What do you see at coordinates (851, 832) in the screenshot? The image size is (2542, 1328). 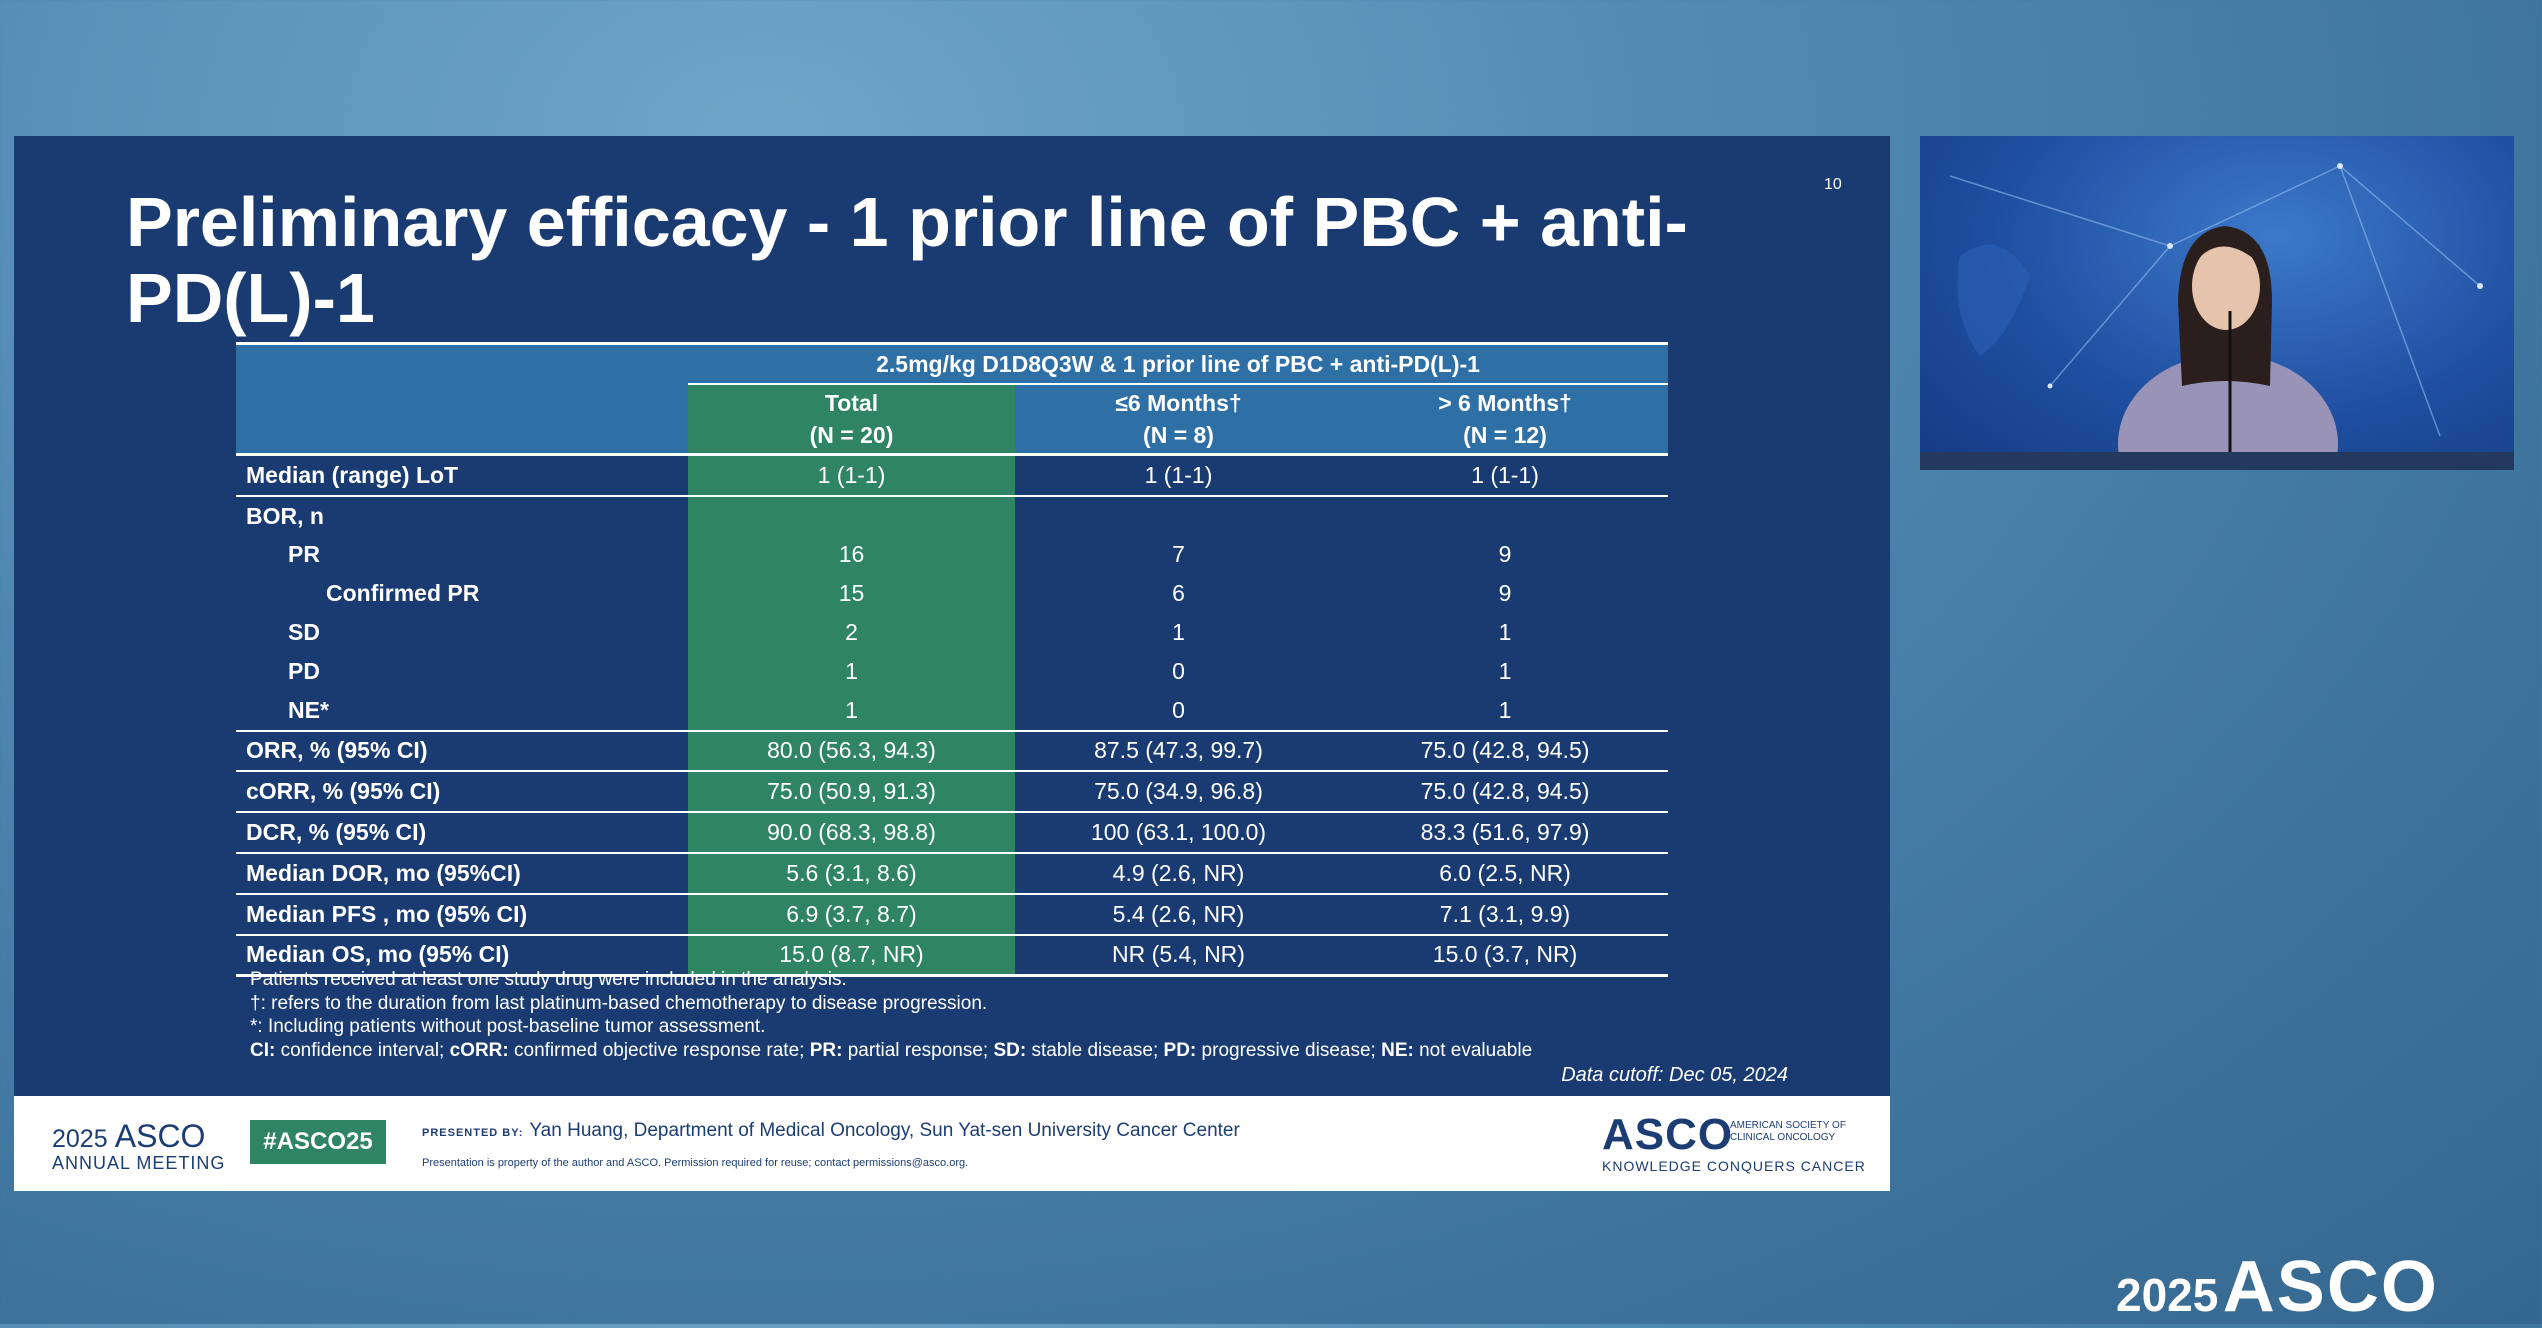 I see `cell-total: 90.0 (68.3, 98.8)` at bounding box center [851, 832].